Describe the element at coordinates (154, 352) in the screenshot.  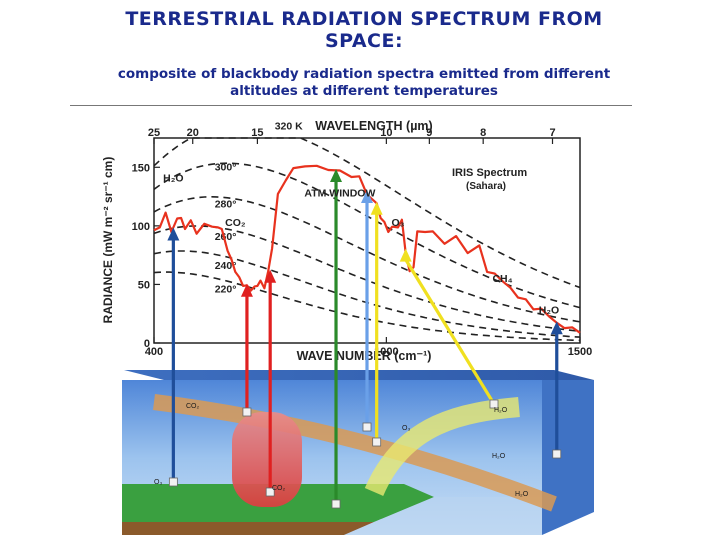
I see `x-tick-label: 400` at that location.